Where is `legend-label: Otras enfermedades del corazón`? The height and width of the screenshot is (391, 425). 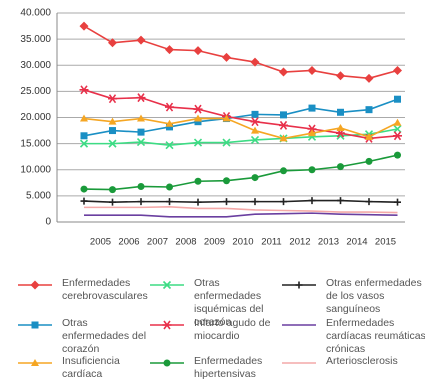
legend-label: Otras enfermedades del corazón is located at coordinates (104, 336).